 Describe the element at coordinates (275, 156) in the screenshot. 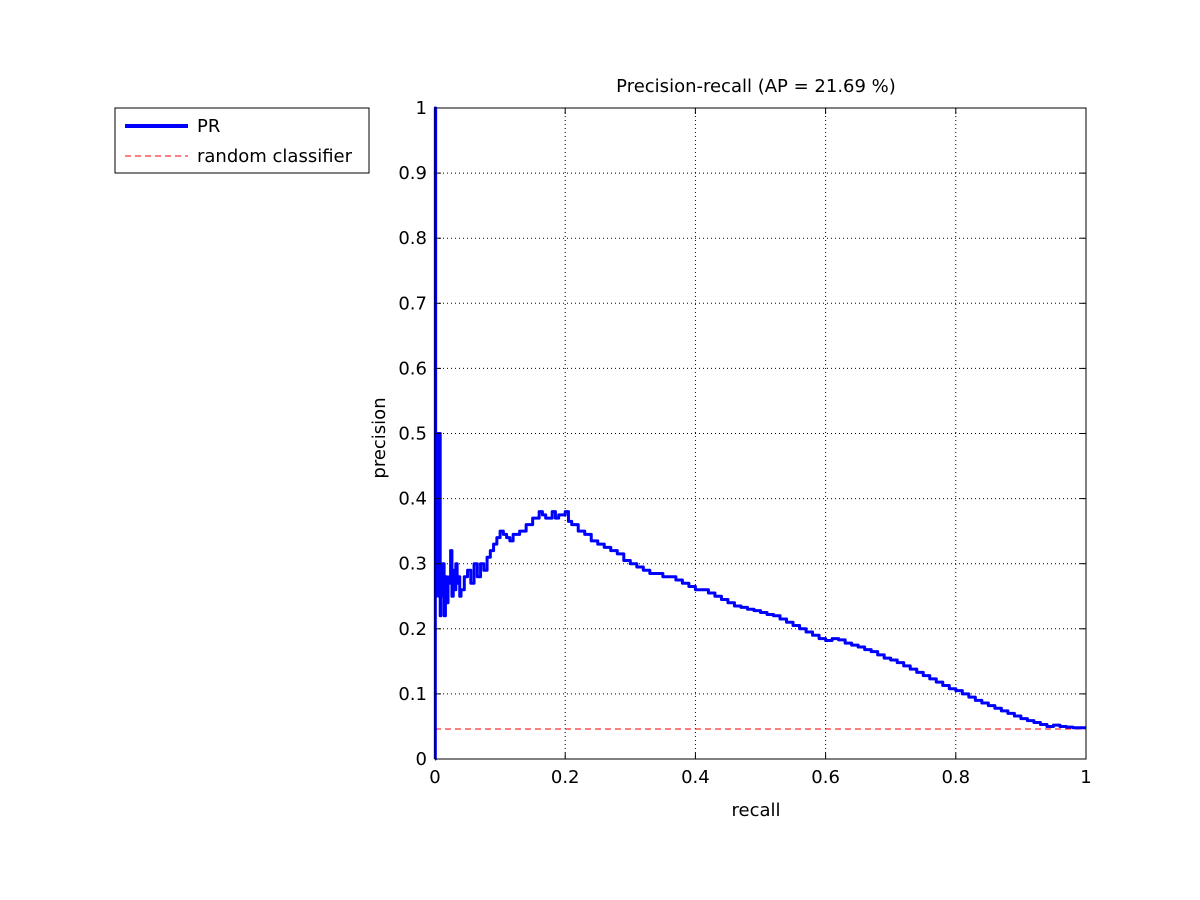

I see `legend-entry-random-classifier: random classifier` at that location.